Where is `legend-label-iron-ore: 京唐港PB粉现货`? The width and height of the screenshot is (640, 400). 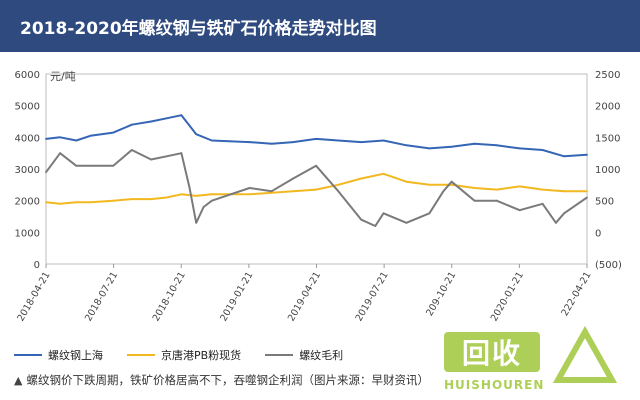 legend-label-iron-ore: 京唐港PB粉现货 is located at coordinates (201, 355).